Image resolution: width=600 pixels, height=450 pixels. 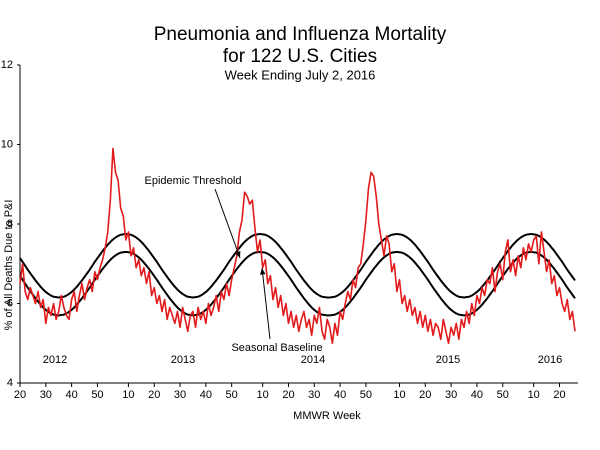 What do you see at coordinates (10, 303) in the screenshot?
I see `y-tick-label: 6` at bounding box center [10, 303].